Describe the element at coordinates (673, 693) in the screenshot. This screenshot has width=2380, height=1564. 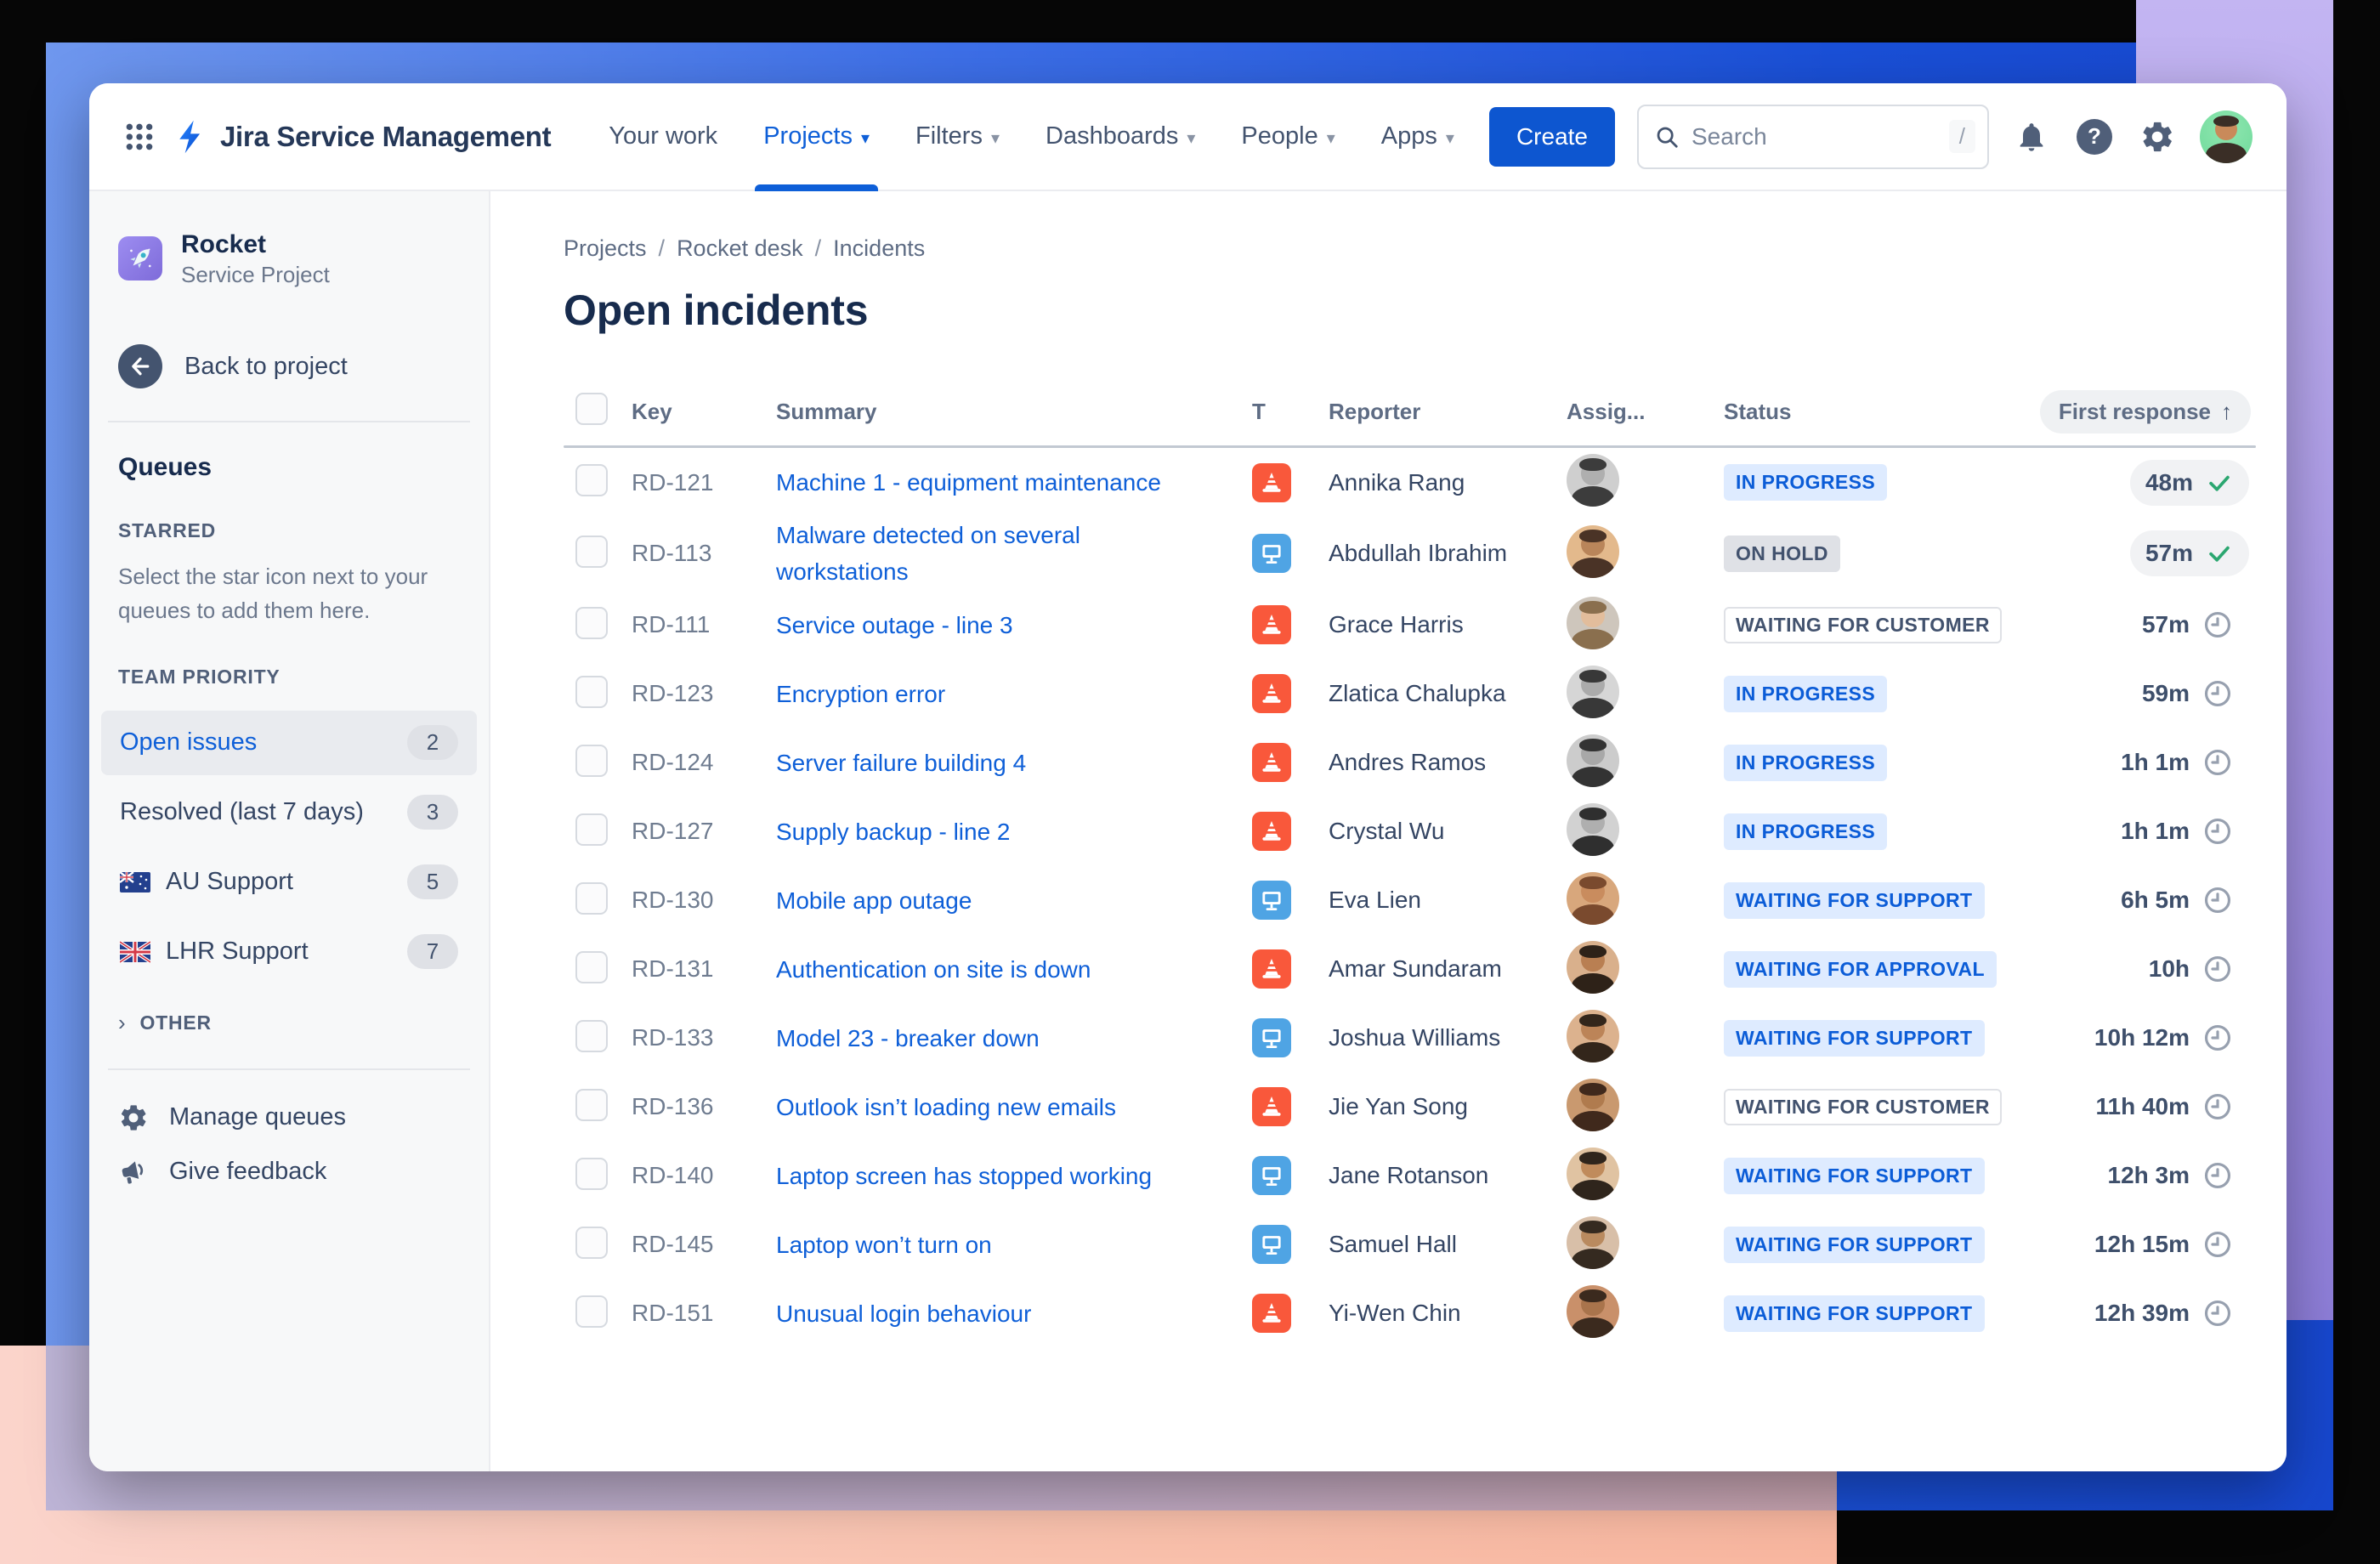
I see `issue-key: RD-123` at that location.